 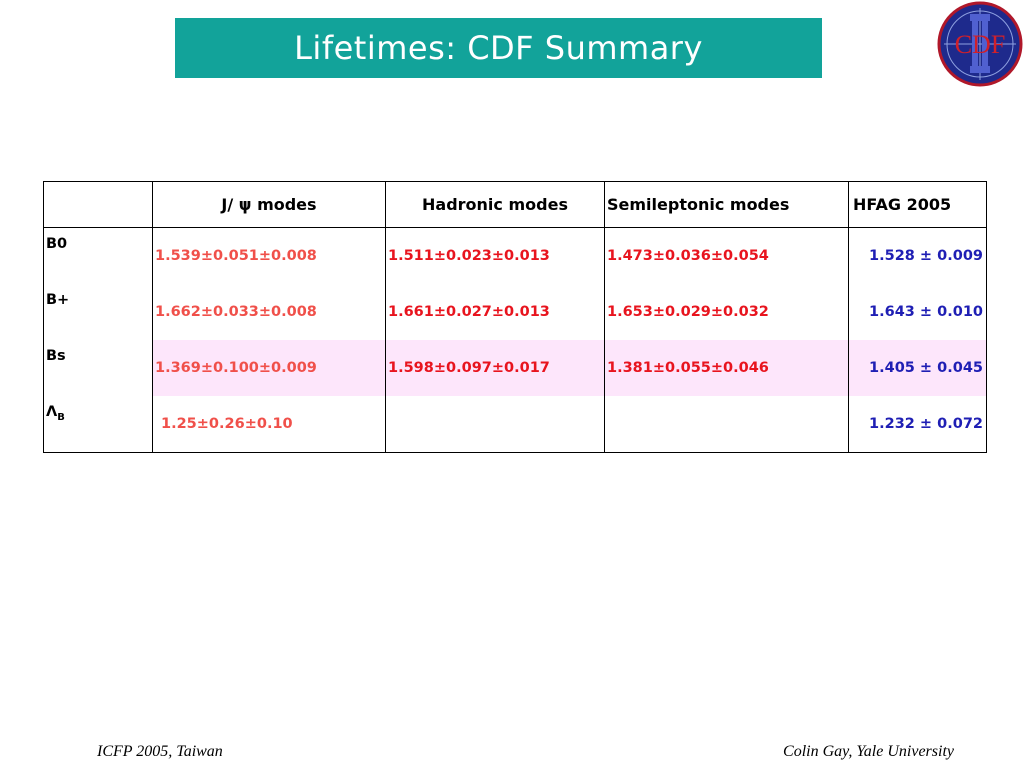 I want to click on lambda-symbol: Λ, so click(x=52, y=412).